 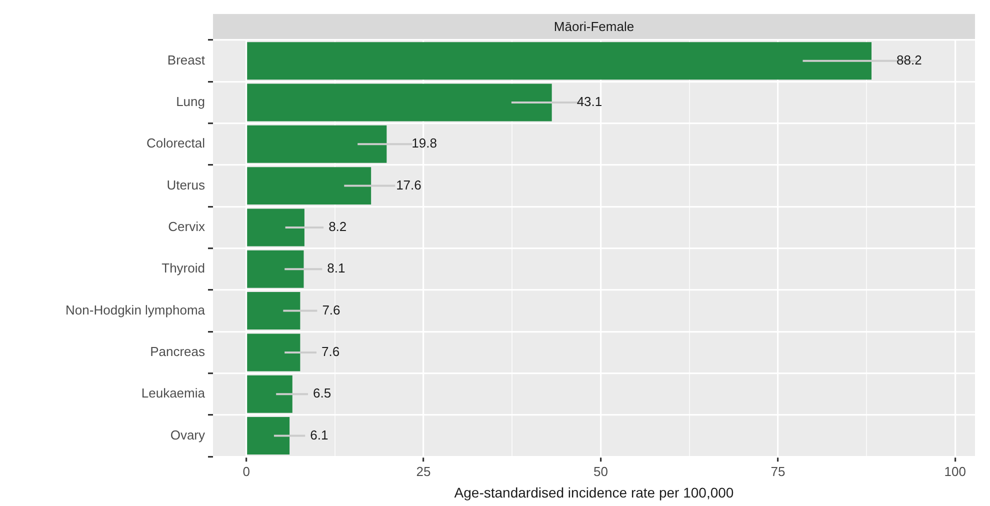 I want to click on data-label: 19.8, so click(x=424, y=143).